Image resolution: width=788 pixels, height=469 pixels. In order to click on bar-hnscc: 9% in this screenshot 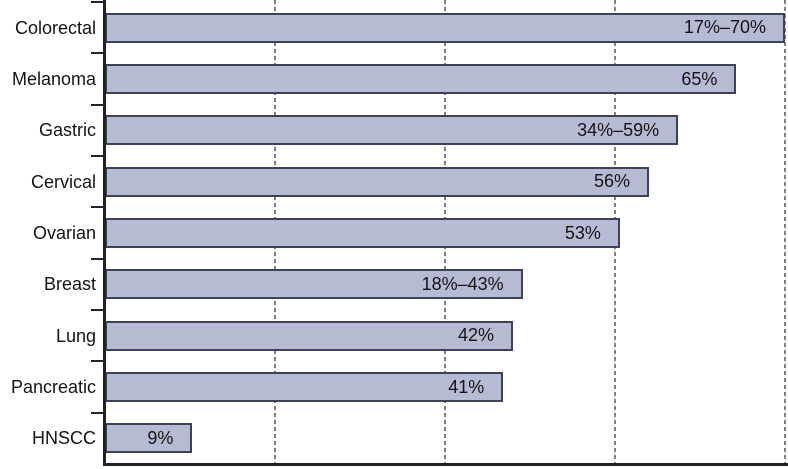, I will do `click(149, 438)`.